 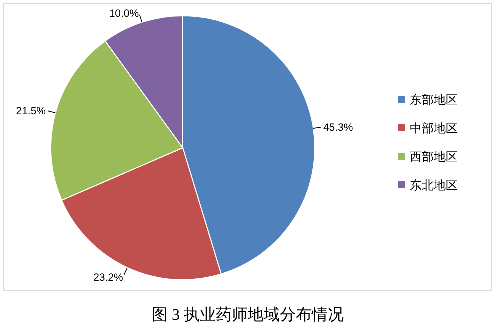 I want to click on legend-label: 东北地区, so click(x=434, y=185).